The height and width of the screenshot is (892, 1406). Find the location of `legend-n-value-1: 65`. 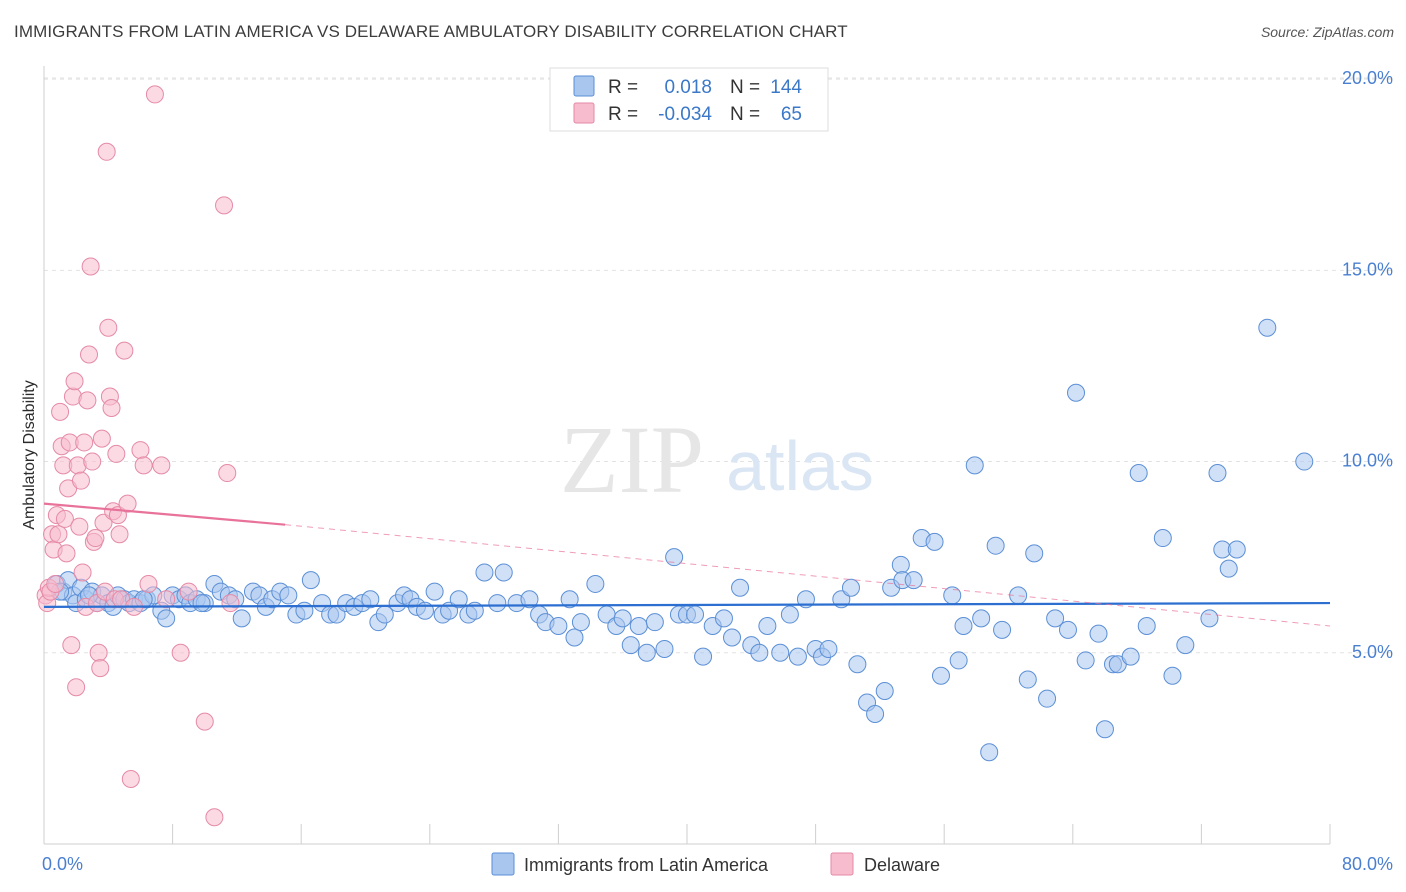

legend-n-value-1: 65 is located at coordinates (791, 114).